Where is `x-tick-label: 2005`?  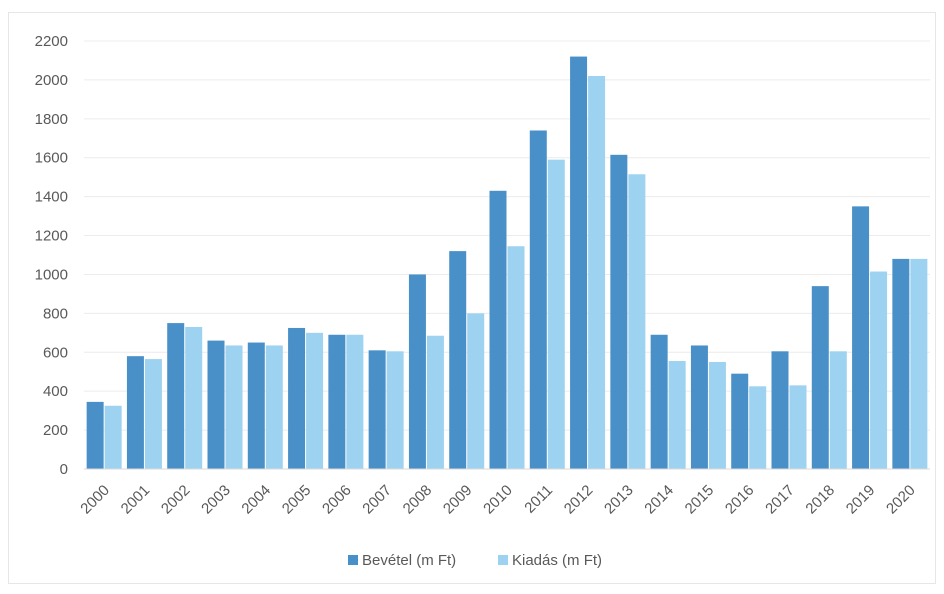
x-tick-label: 2005 is located at coordinates (297, 500).